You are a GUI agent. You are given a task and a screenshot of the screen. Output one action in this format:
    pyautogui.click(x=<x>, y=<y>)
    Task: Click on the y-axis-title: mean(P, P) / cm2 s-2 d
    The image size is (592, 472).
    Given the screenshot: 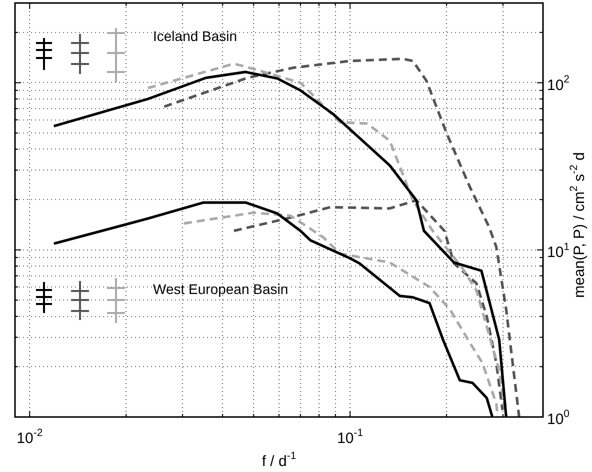 What is the action you would take?
    pyautogui.click(x=578, y=225)
    